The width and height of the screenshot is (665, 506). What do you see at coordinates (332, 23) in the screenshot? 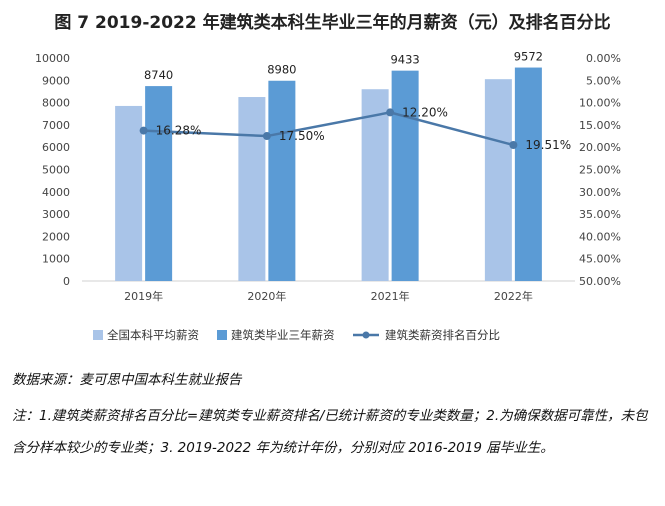
I see `chart-title: 图 7 2019-2022 年建筑类本科生毕业三年的月薪资（元）及排名百分比` at bounding box center [332, 23].